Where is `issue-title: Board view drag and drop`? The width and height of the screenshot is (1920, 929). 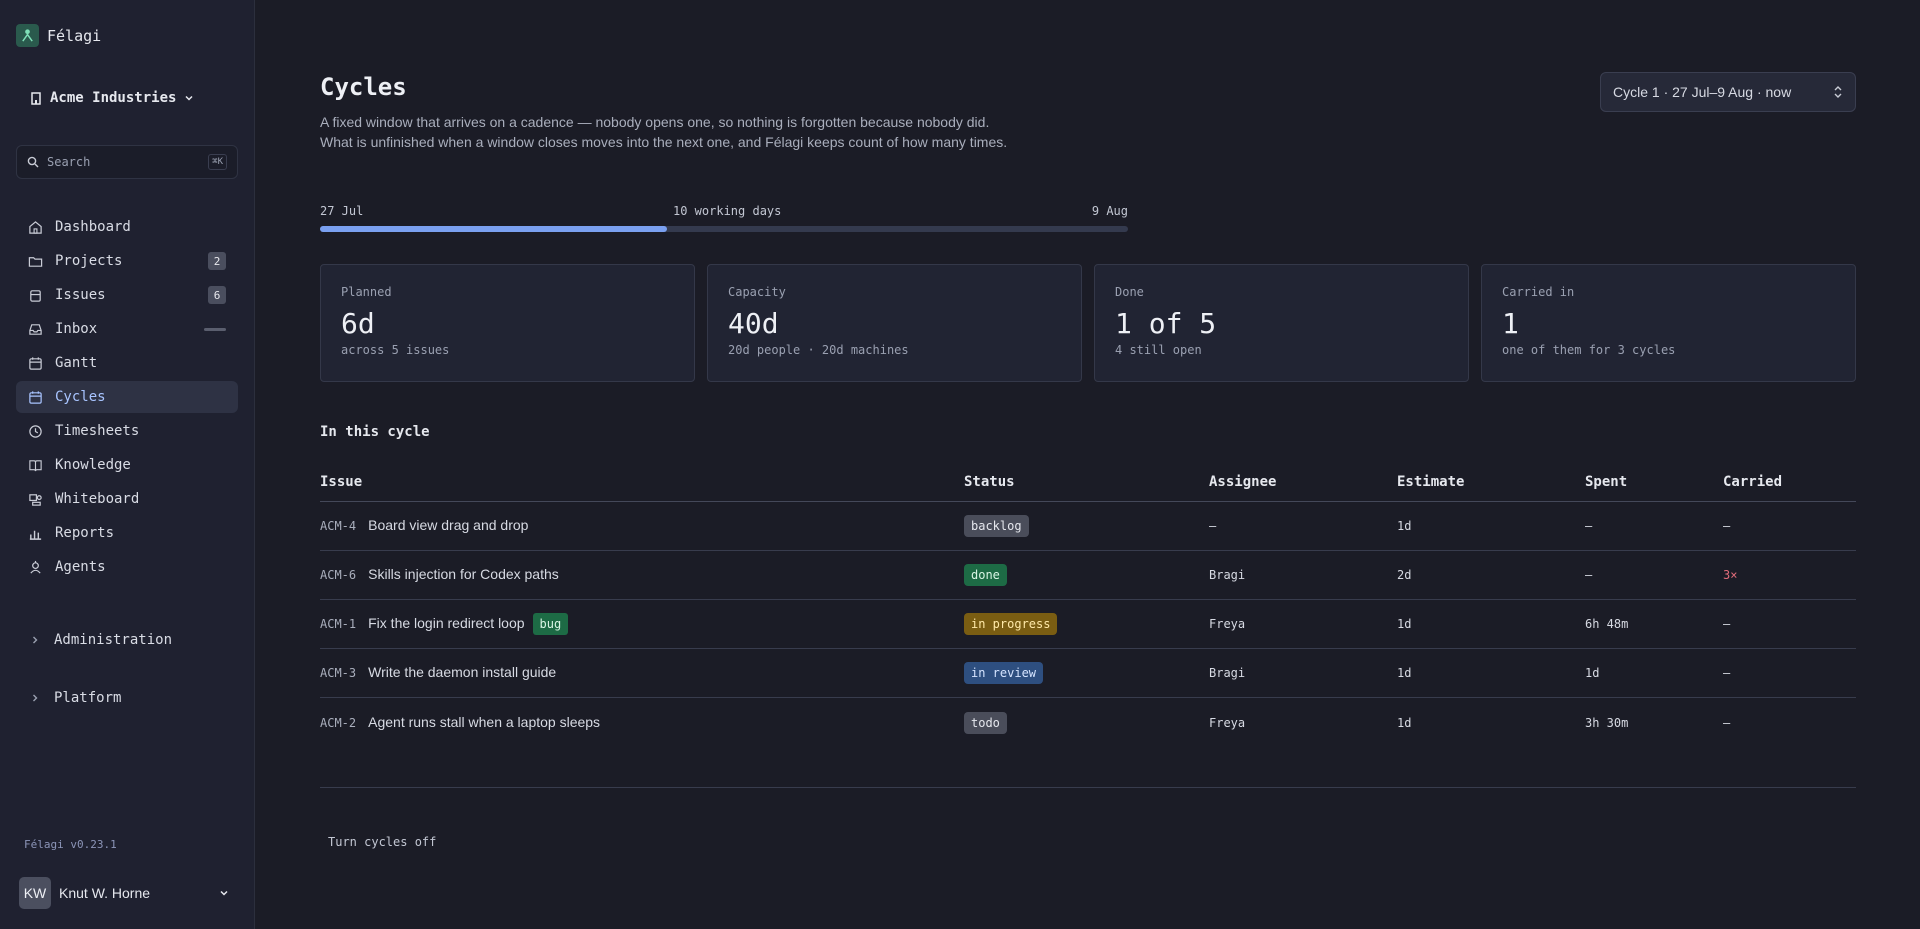 issue-title: Board view drag and drop is located at coordinates (448, 525).